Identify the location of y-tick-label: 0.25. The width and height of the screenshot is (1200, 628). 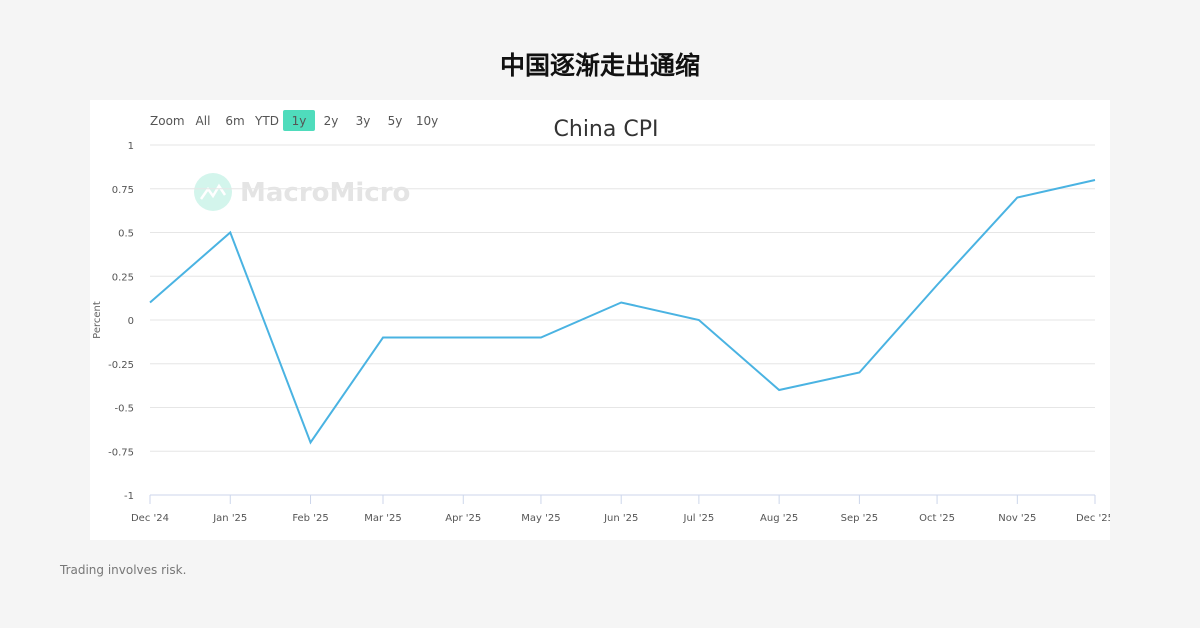
(123, 277).